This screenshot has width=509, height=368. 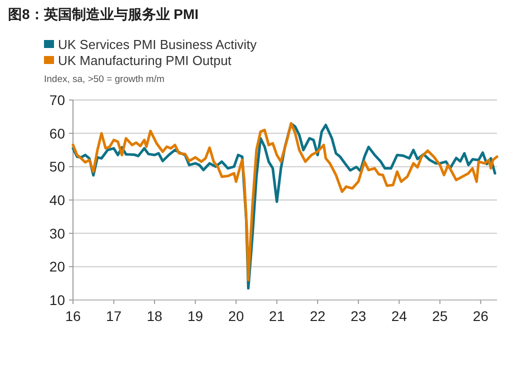 What do you see at coordinates (57, 200) in the screenshot?
I see `y-tick-label: 40` at bounding box center [57, 200].